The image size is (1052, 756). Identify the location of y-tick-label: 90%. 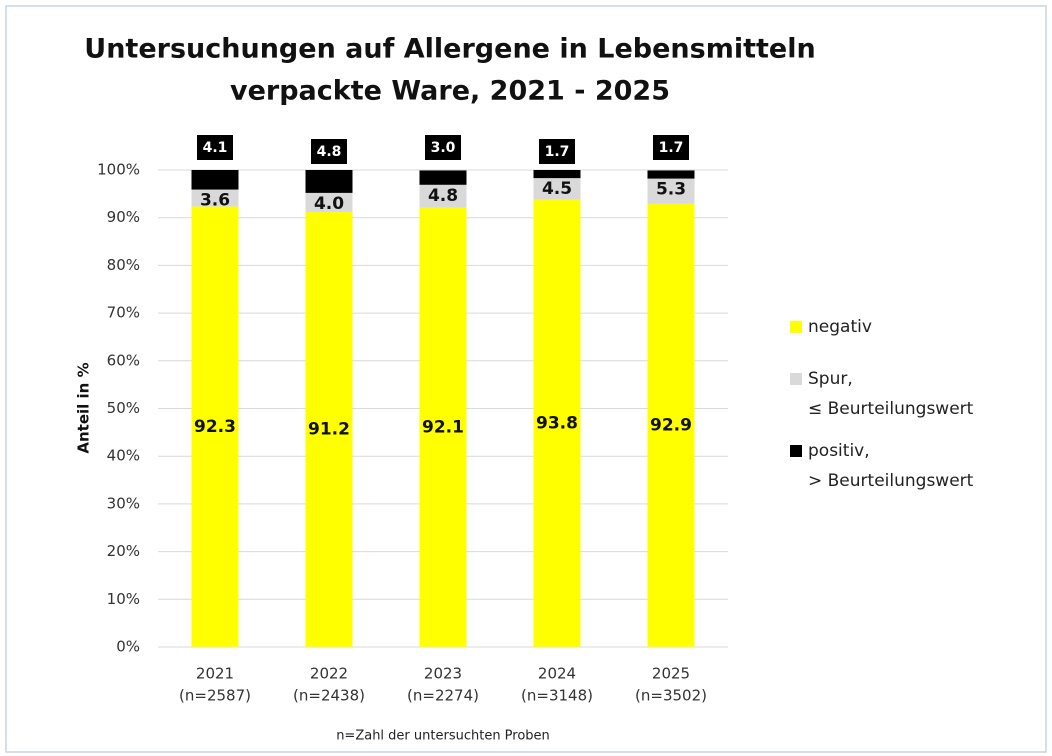
(123, 217).